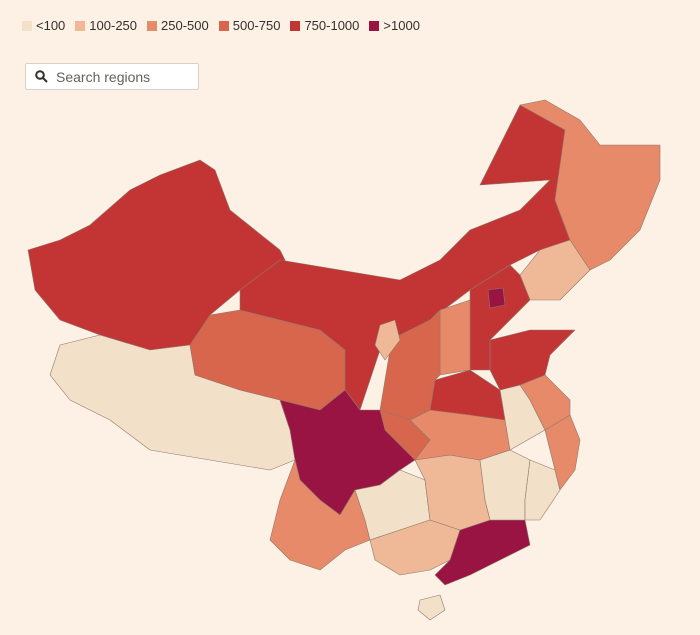  I want to click on legend-label: 100-250, so click(113, 25).